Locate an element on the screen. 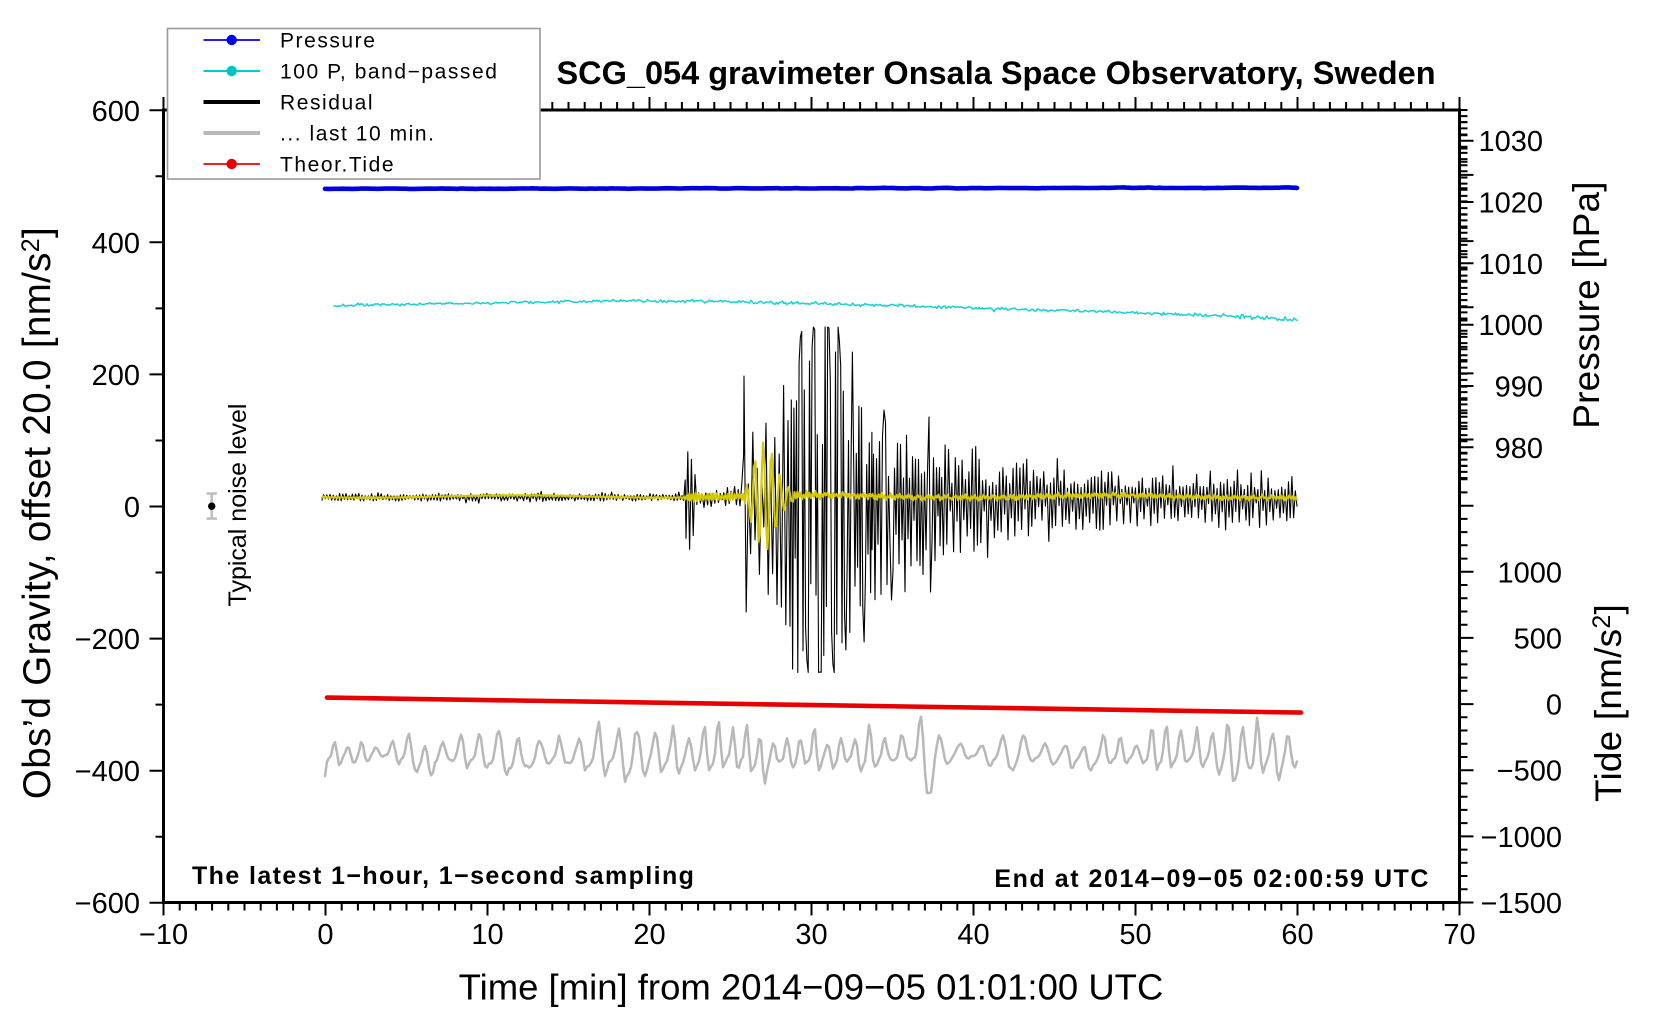  svg-text: Typical noise level is located at coordinates (238, 505).